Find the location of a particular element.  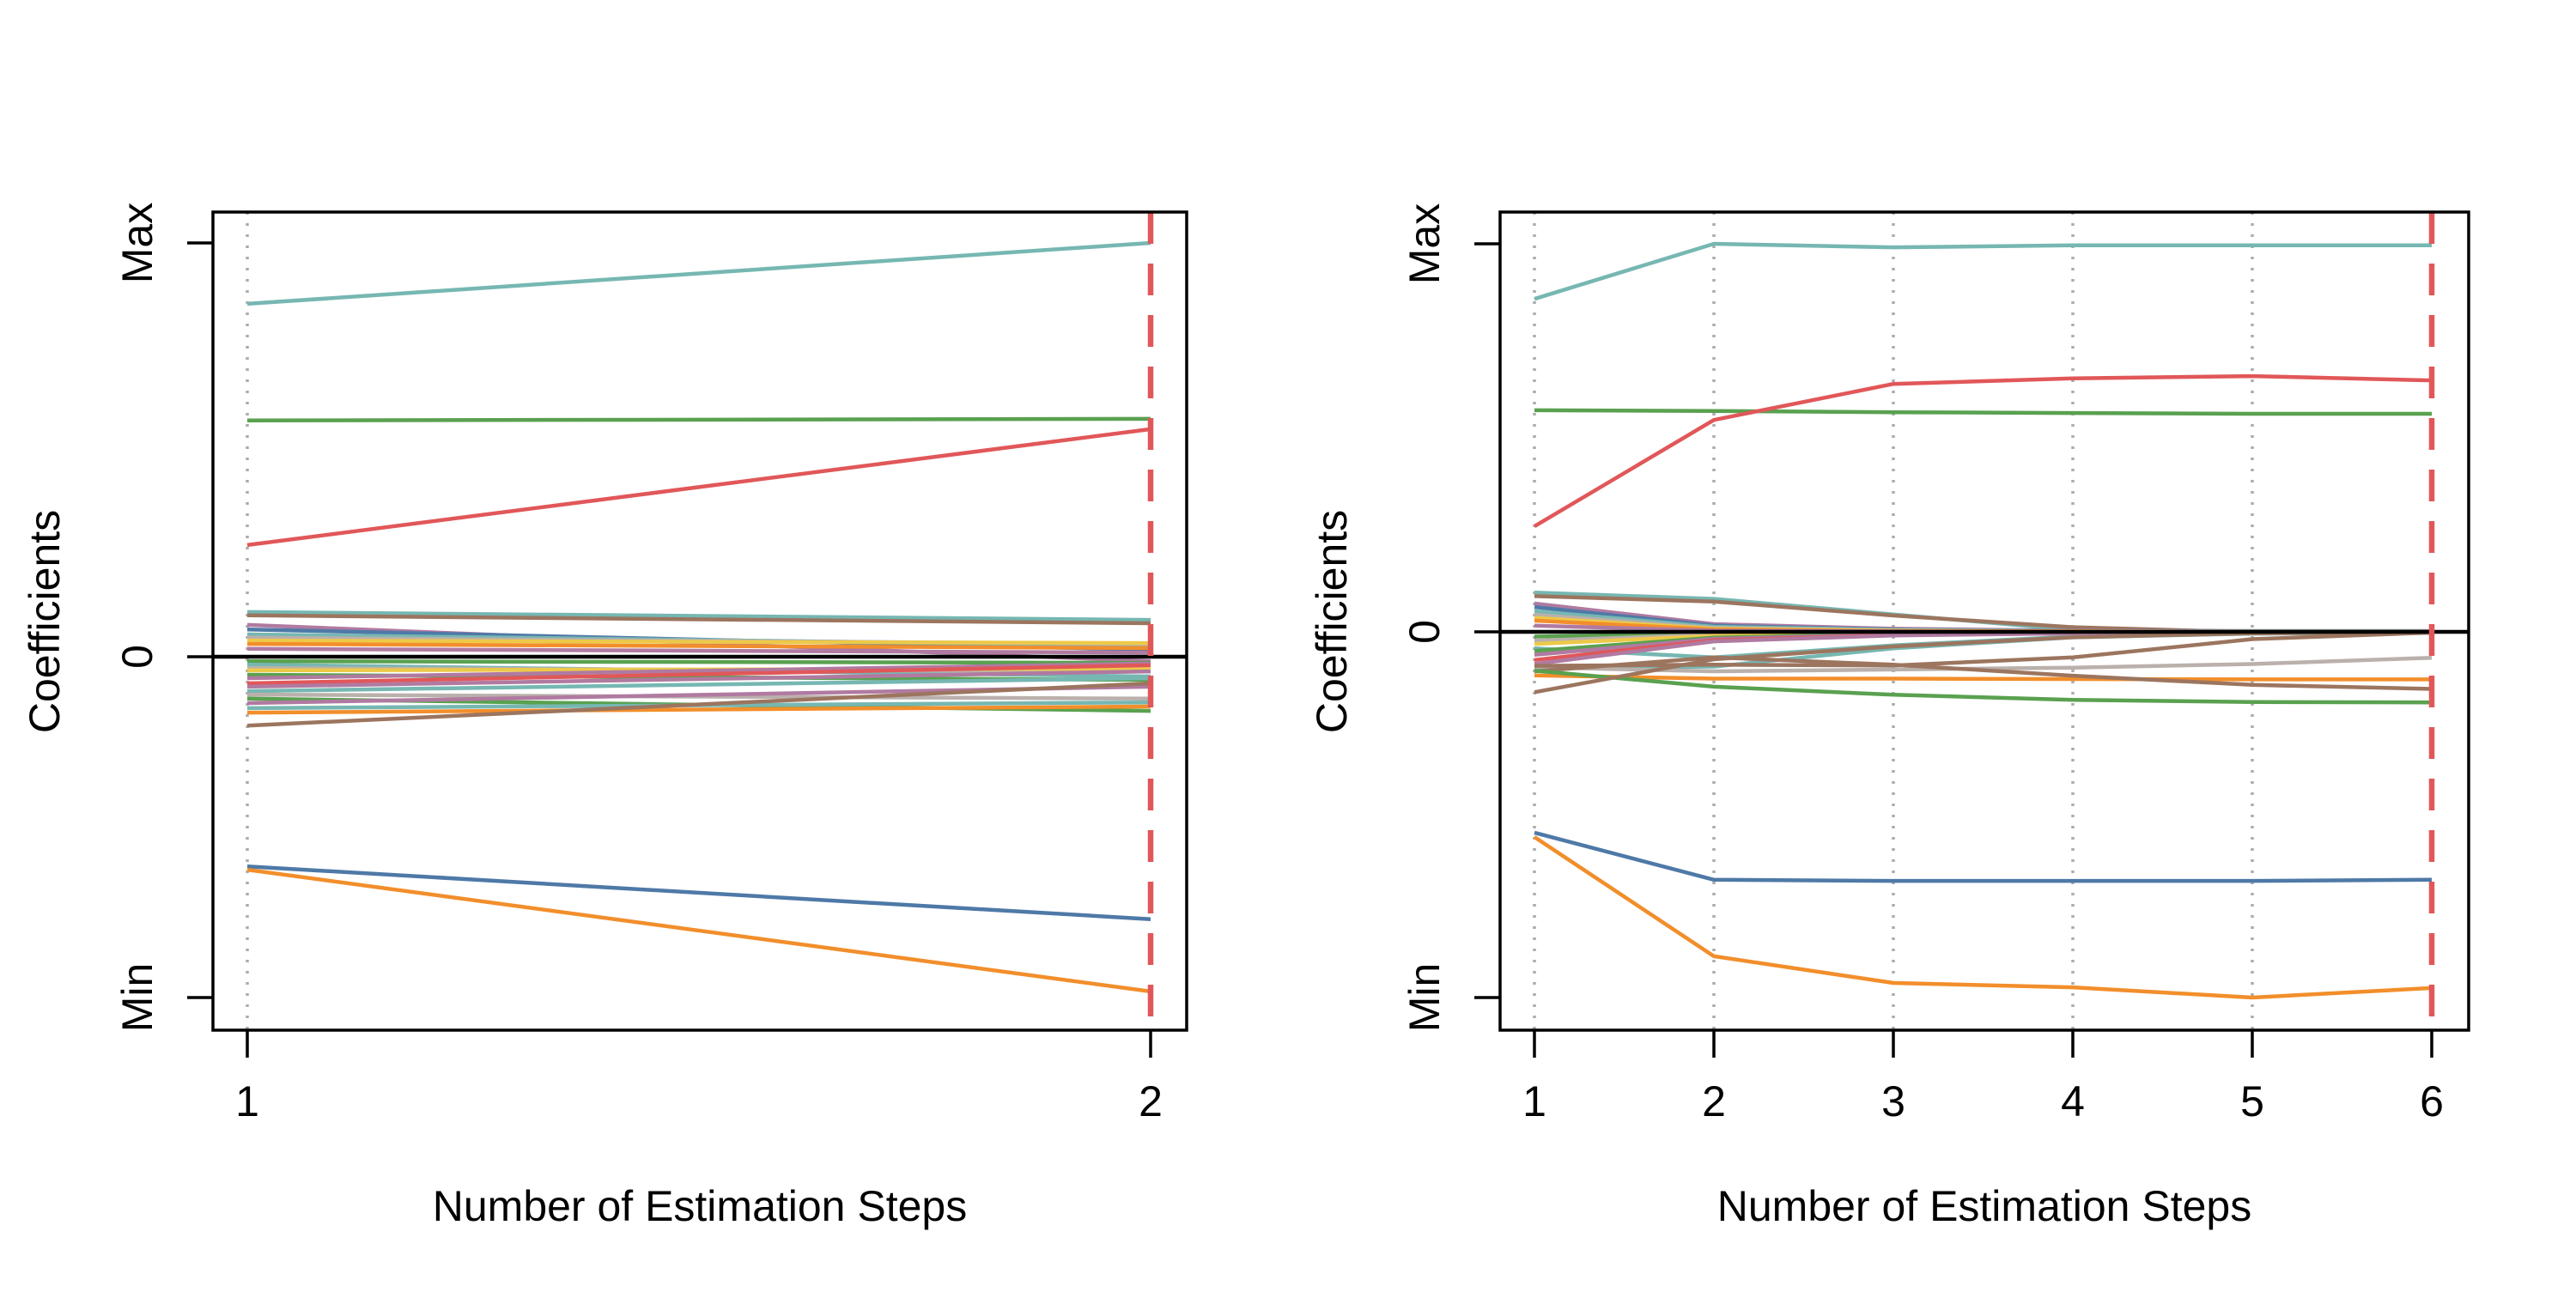

left-xtick-label: 1 is located at coordinates (247, 1101).